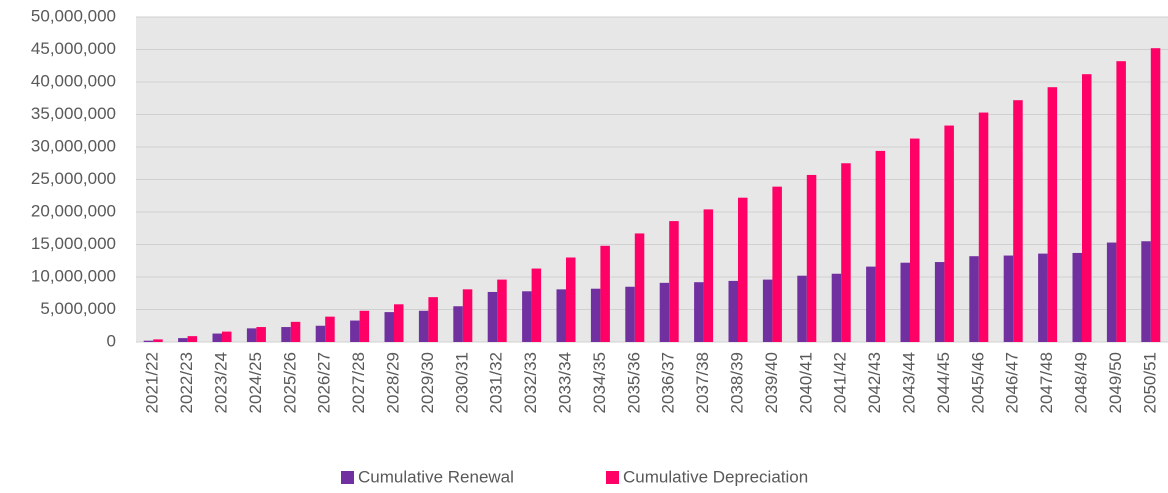  I want to click on y-tick-label: 50,000,000, so click(73, 15).